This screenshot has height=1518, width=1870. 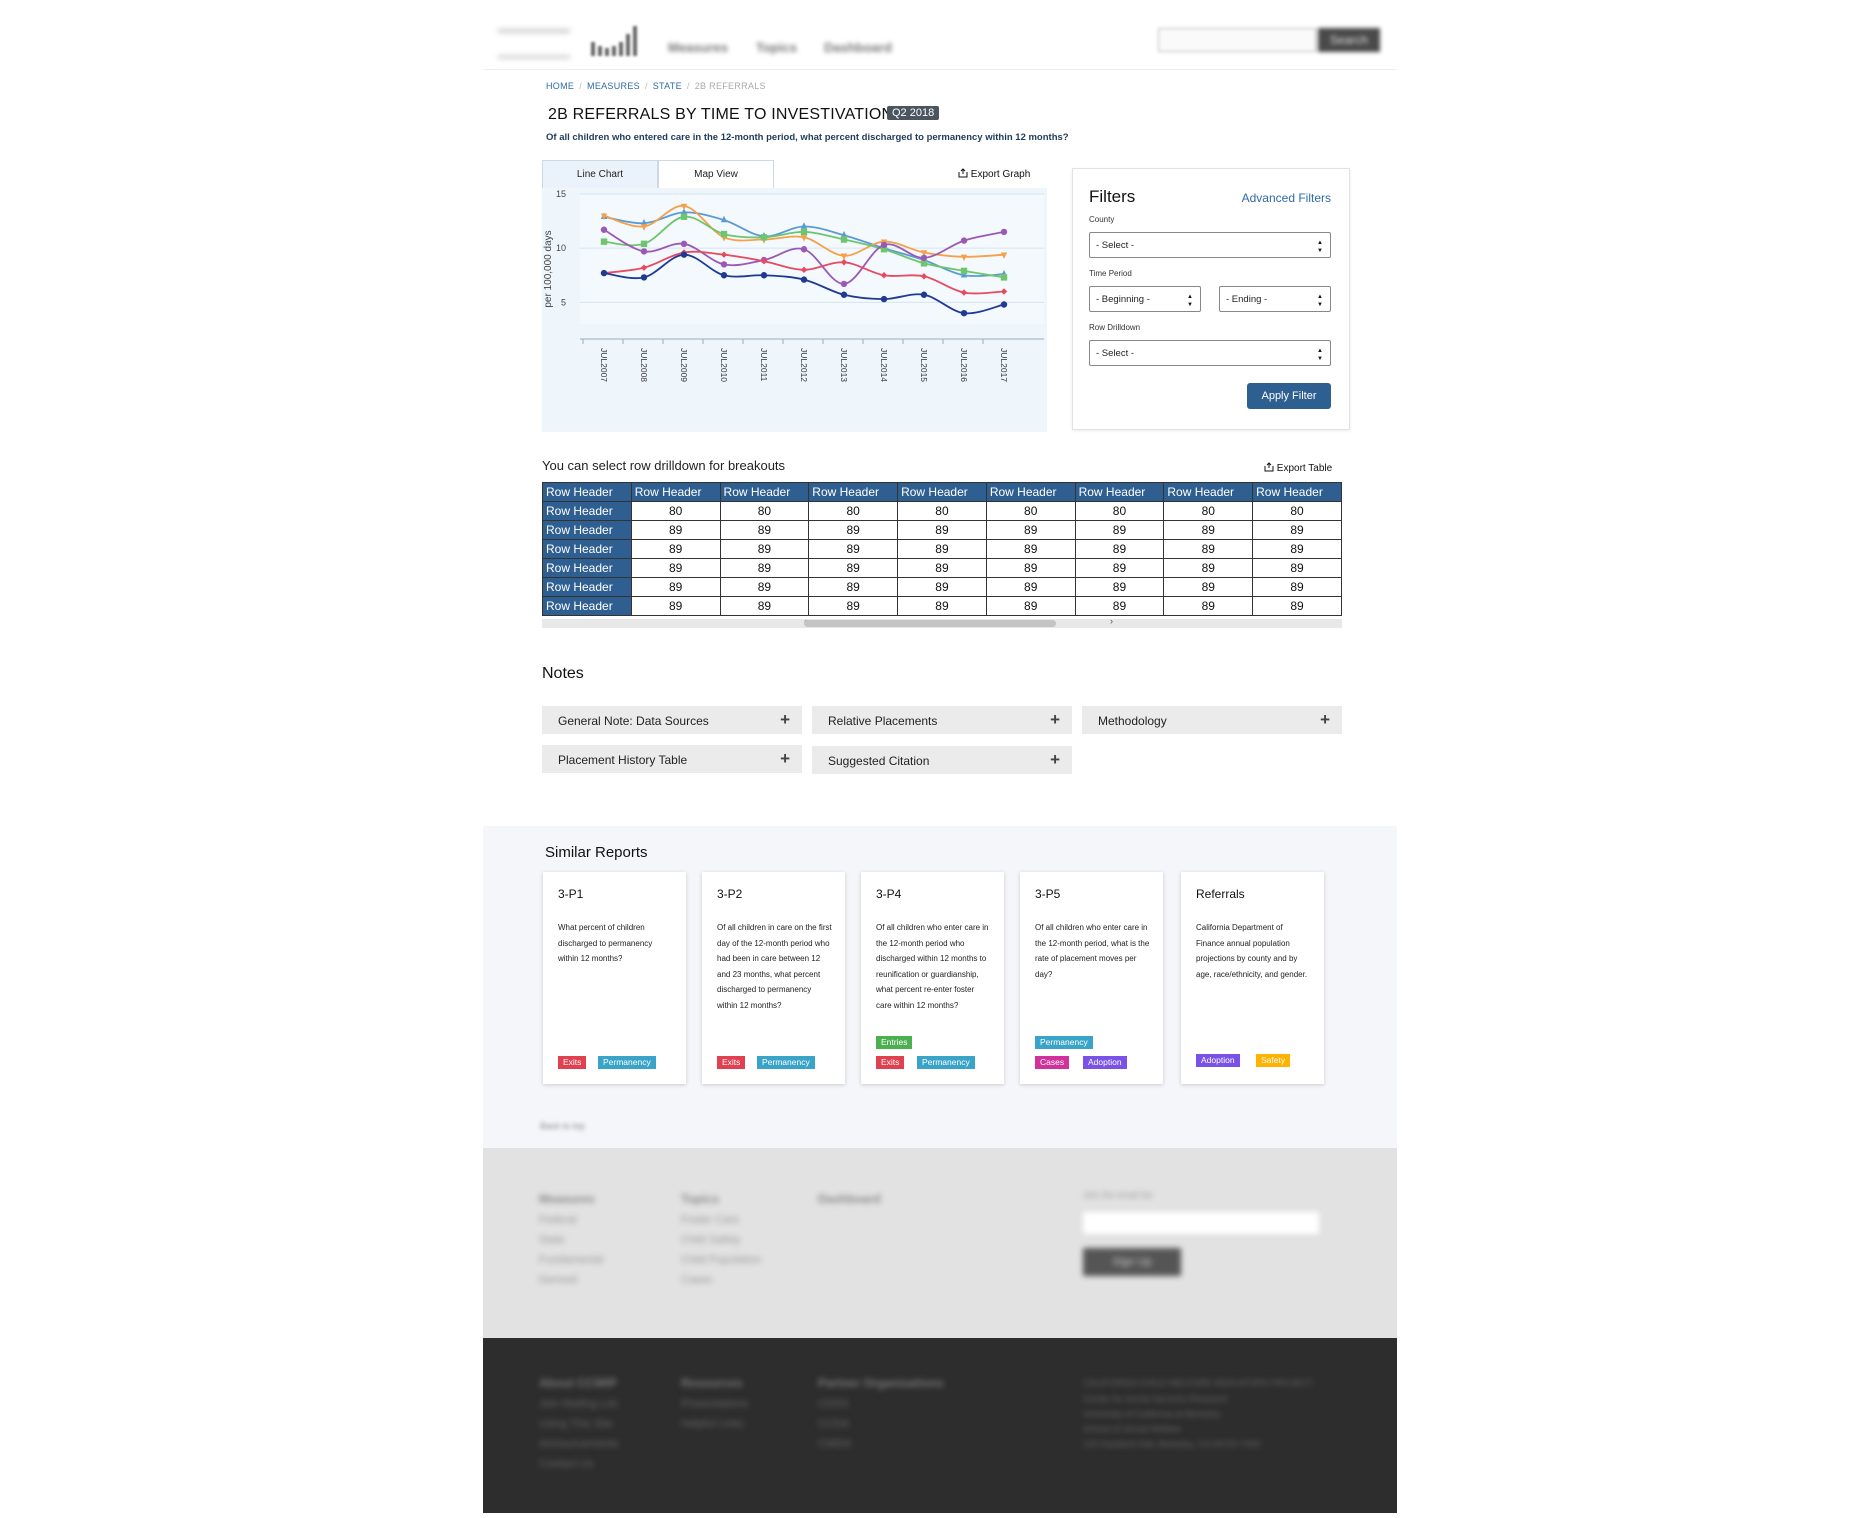 What do you see at coordinates (1145, 299) in the screenshot?
I see `beginning-select: - Beginning - ▲ ▼` at bounding box center [1145, 299].